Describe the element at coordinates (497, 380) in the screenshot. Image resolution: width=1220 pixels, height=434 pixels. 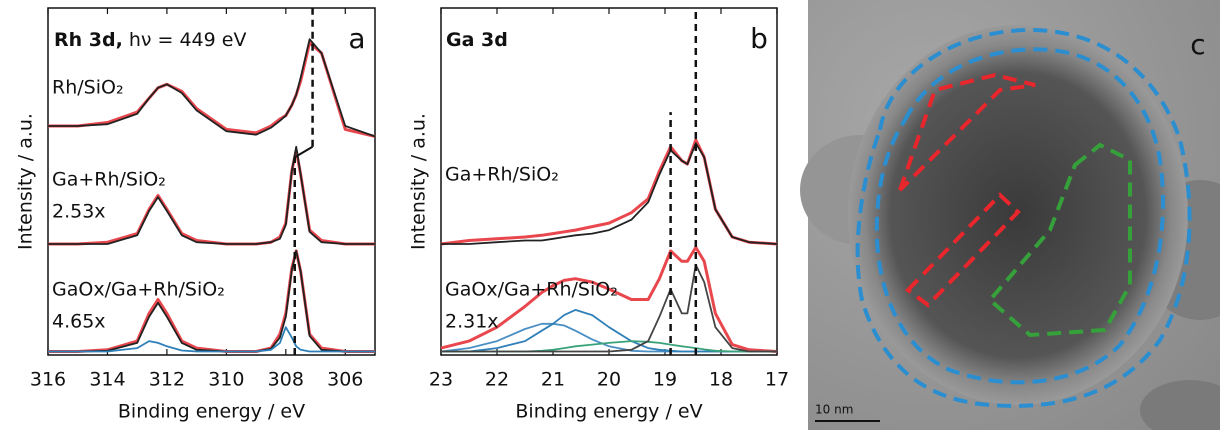
I see `x-tick-label: 22` at that location.